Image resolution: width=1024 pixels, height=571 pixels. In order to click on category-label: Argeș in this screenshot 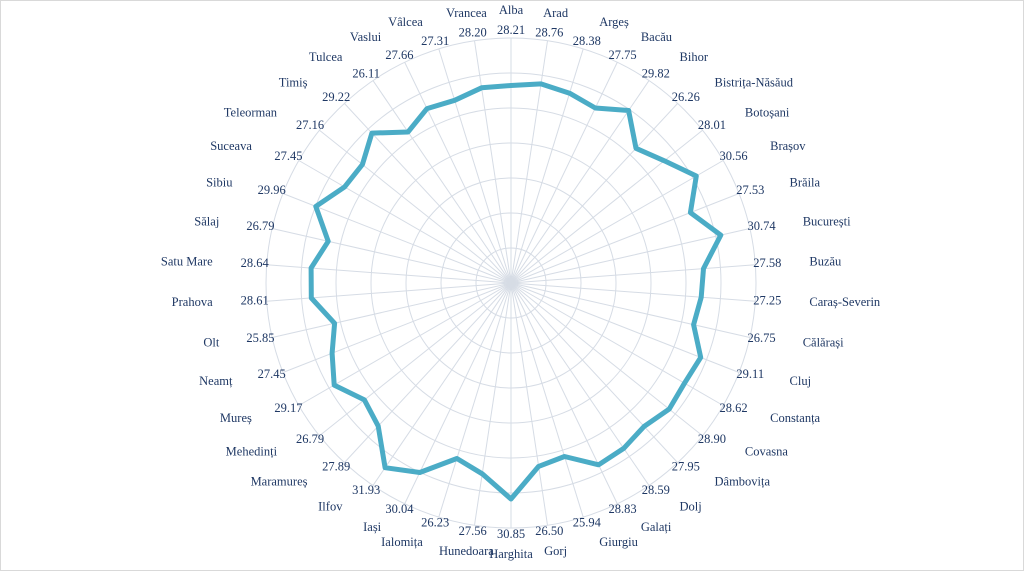, I will do `click(614, 22)`.